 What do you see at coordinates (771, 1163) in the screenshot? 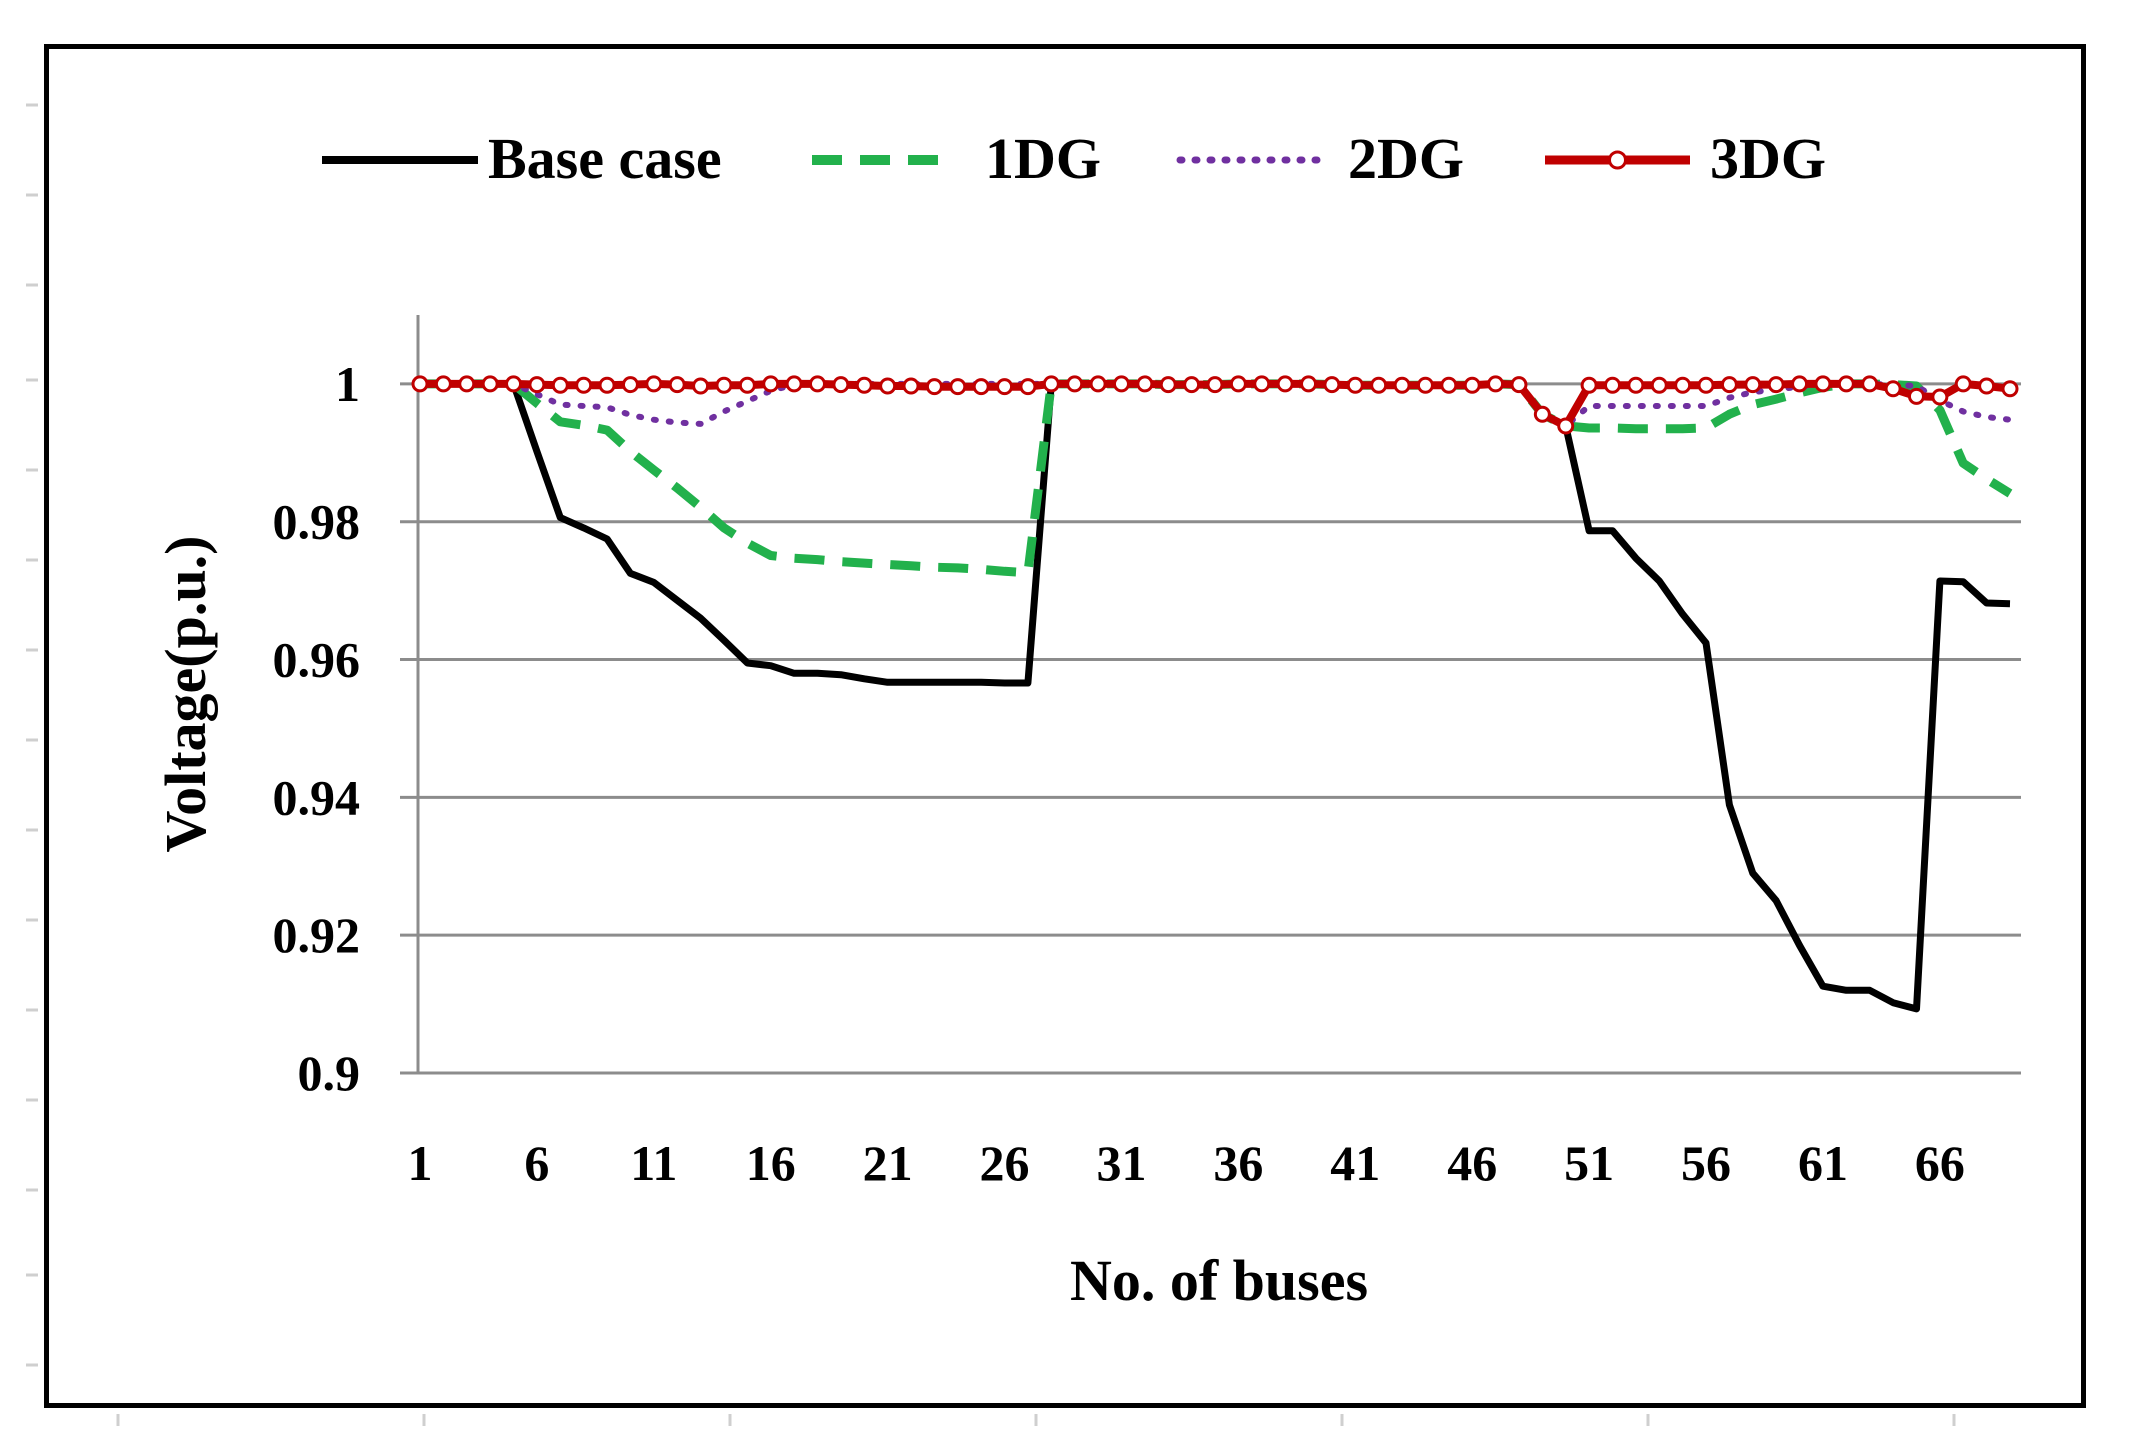
I see `x-tick-label: 16` at bounding box center [771, 1163].